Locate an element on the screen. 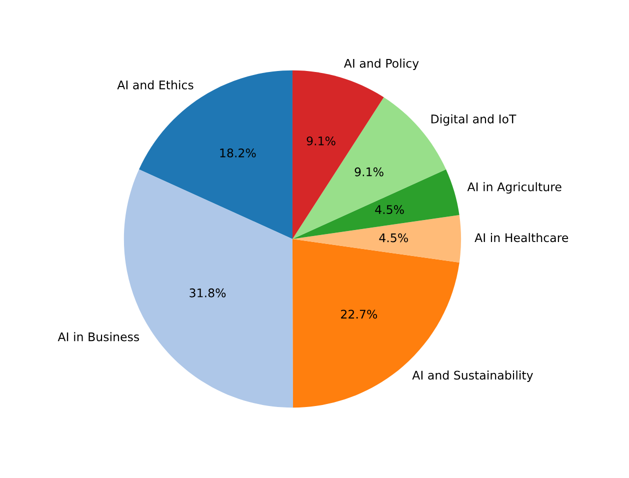 The image size is (629, 478). pie-slice is located at coordinates (377, 238).